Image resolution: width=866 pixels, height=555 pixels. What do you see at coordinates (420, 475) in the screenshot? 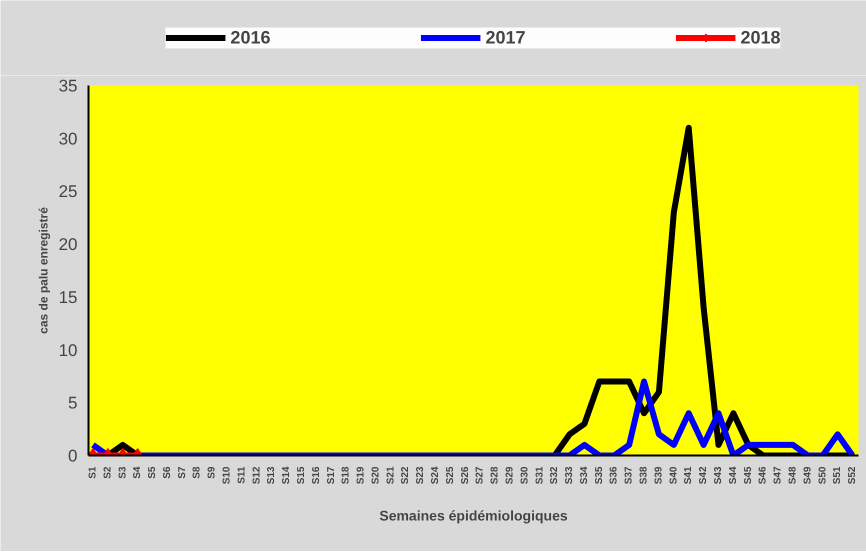
I see `x-tick-label: S23` at bounding box center [420, 475].